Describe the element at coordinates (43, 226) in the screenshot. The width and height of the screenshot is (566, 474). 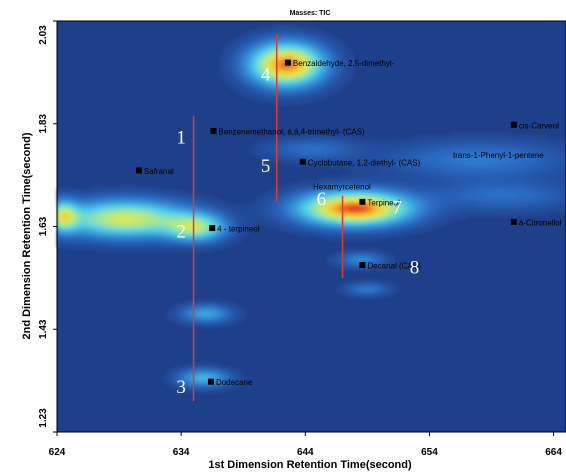
I see `y-tick-label: 1.63` at that location.